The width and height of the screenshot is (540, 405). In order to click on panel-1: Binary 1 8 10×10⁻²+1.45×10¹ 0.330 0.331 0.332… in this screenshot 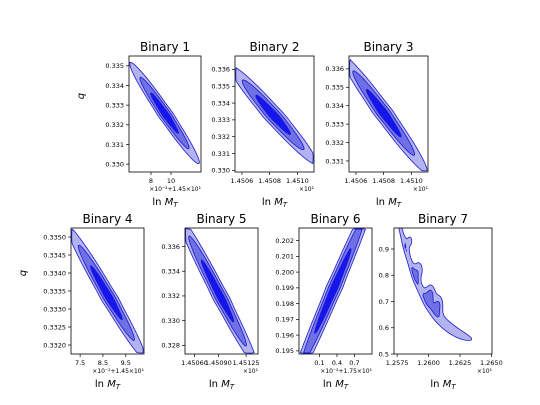, I will do `click(139, 124)`.